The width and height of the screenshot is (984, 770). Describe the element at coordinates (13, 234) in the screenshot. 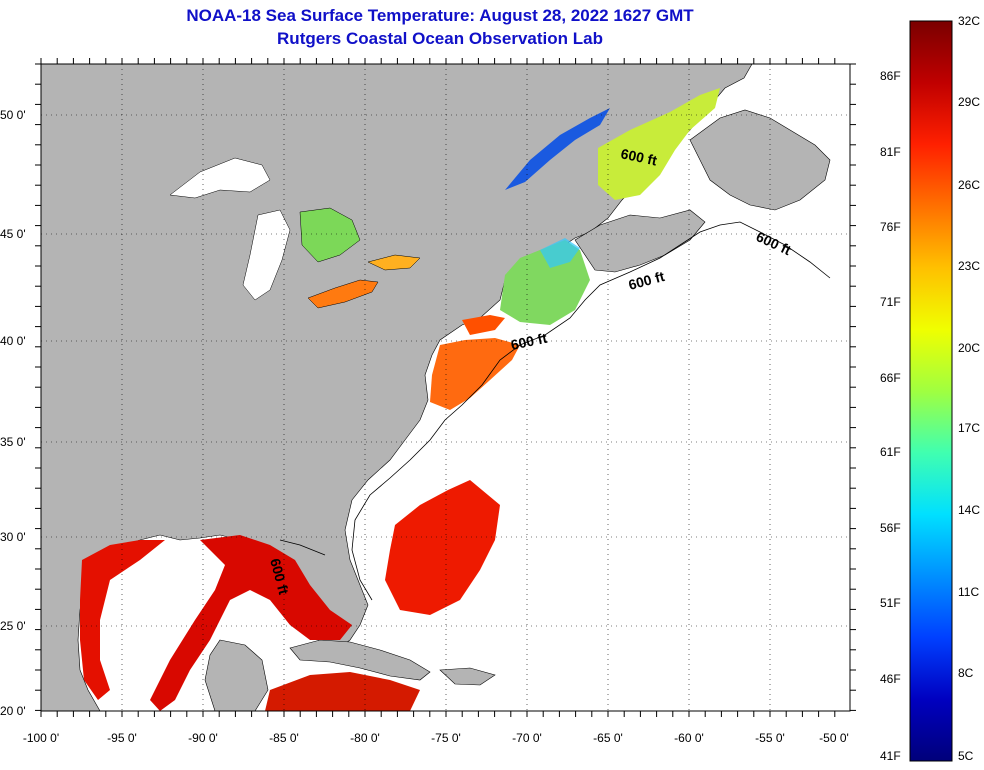

I see `lat-label: 45 0'` at that location.